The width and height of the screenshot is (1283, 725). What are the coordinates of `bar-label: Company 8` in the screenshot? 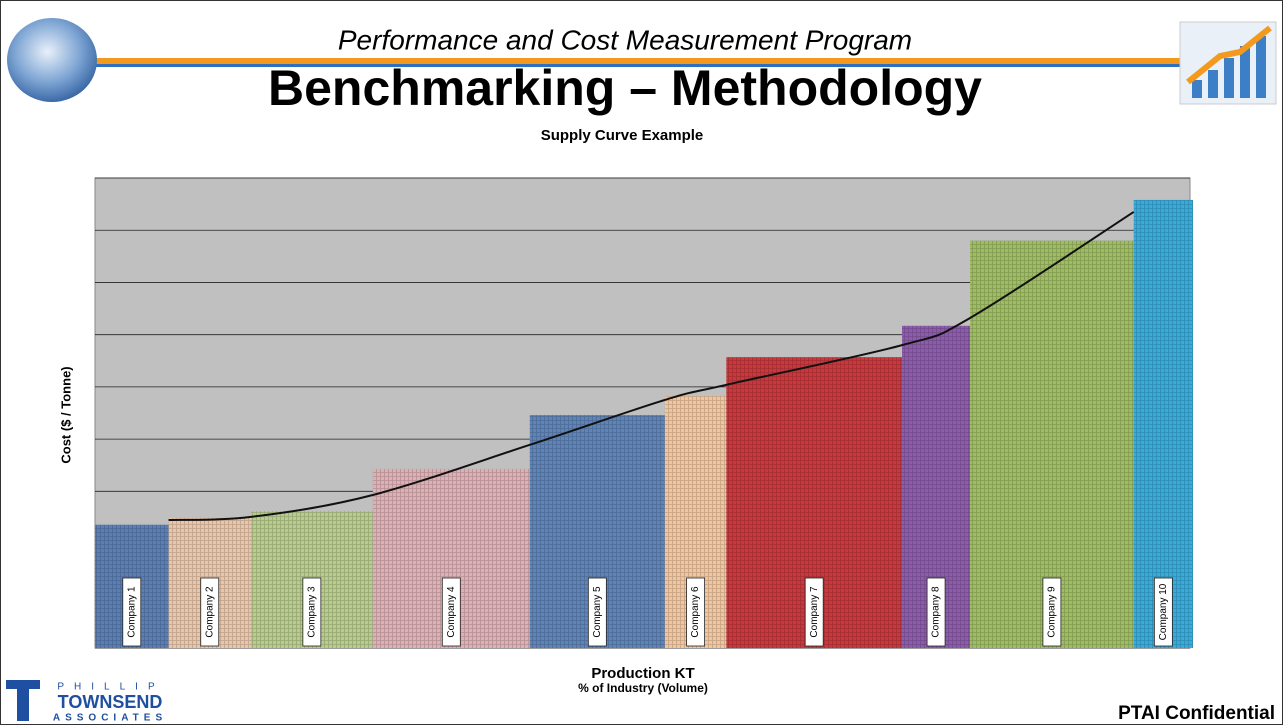 It's located at (936, 612).